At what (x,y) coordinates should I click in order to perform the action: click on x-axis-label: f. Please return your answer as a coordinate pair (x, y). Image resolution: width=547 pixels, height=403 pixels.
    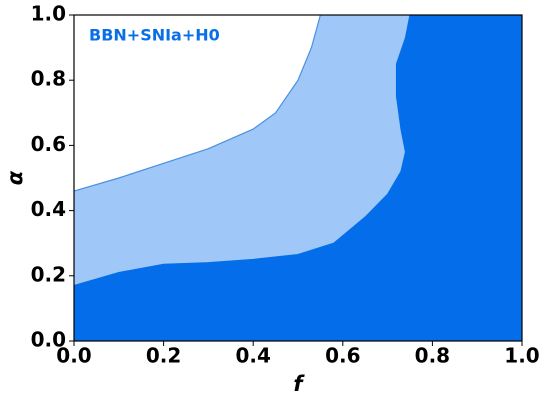
    Looking at the image, I should click on (299, 384).